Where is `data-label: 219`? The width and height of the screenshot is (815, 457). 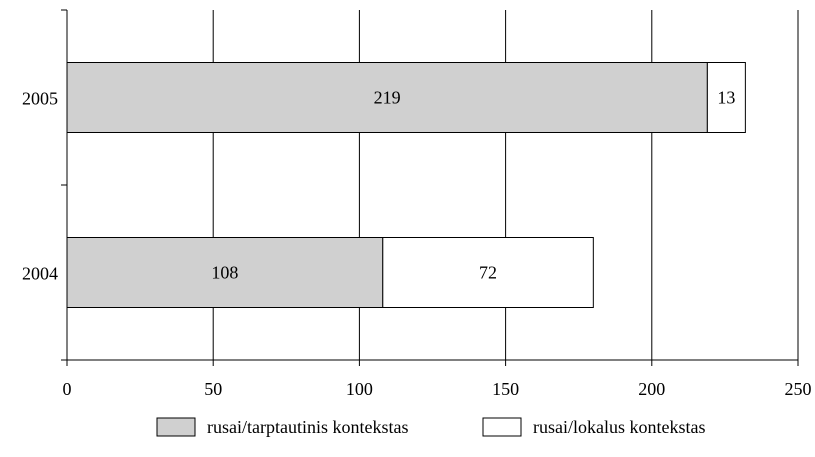 data-label: 219 is located at coordinates (387, 98).